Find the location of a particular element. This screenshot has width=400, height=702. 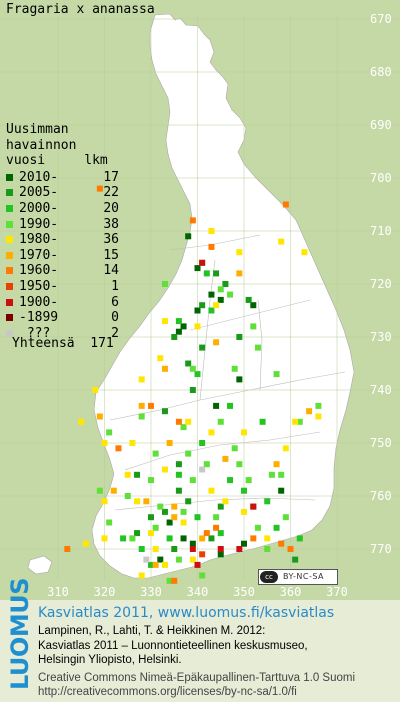

y-tick-label: 690 is located at coordinates (381, 125).